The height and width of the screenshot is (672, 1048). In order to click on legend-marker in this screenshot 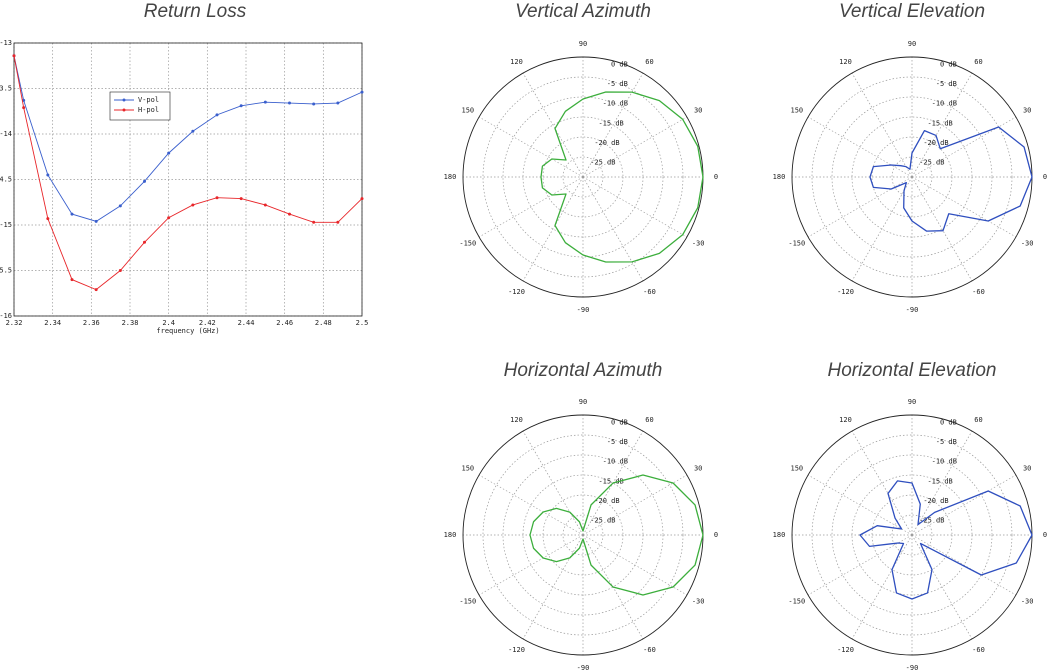, I will do `click(124, 110)`.